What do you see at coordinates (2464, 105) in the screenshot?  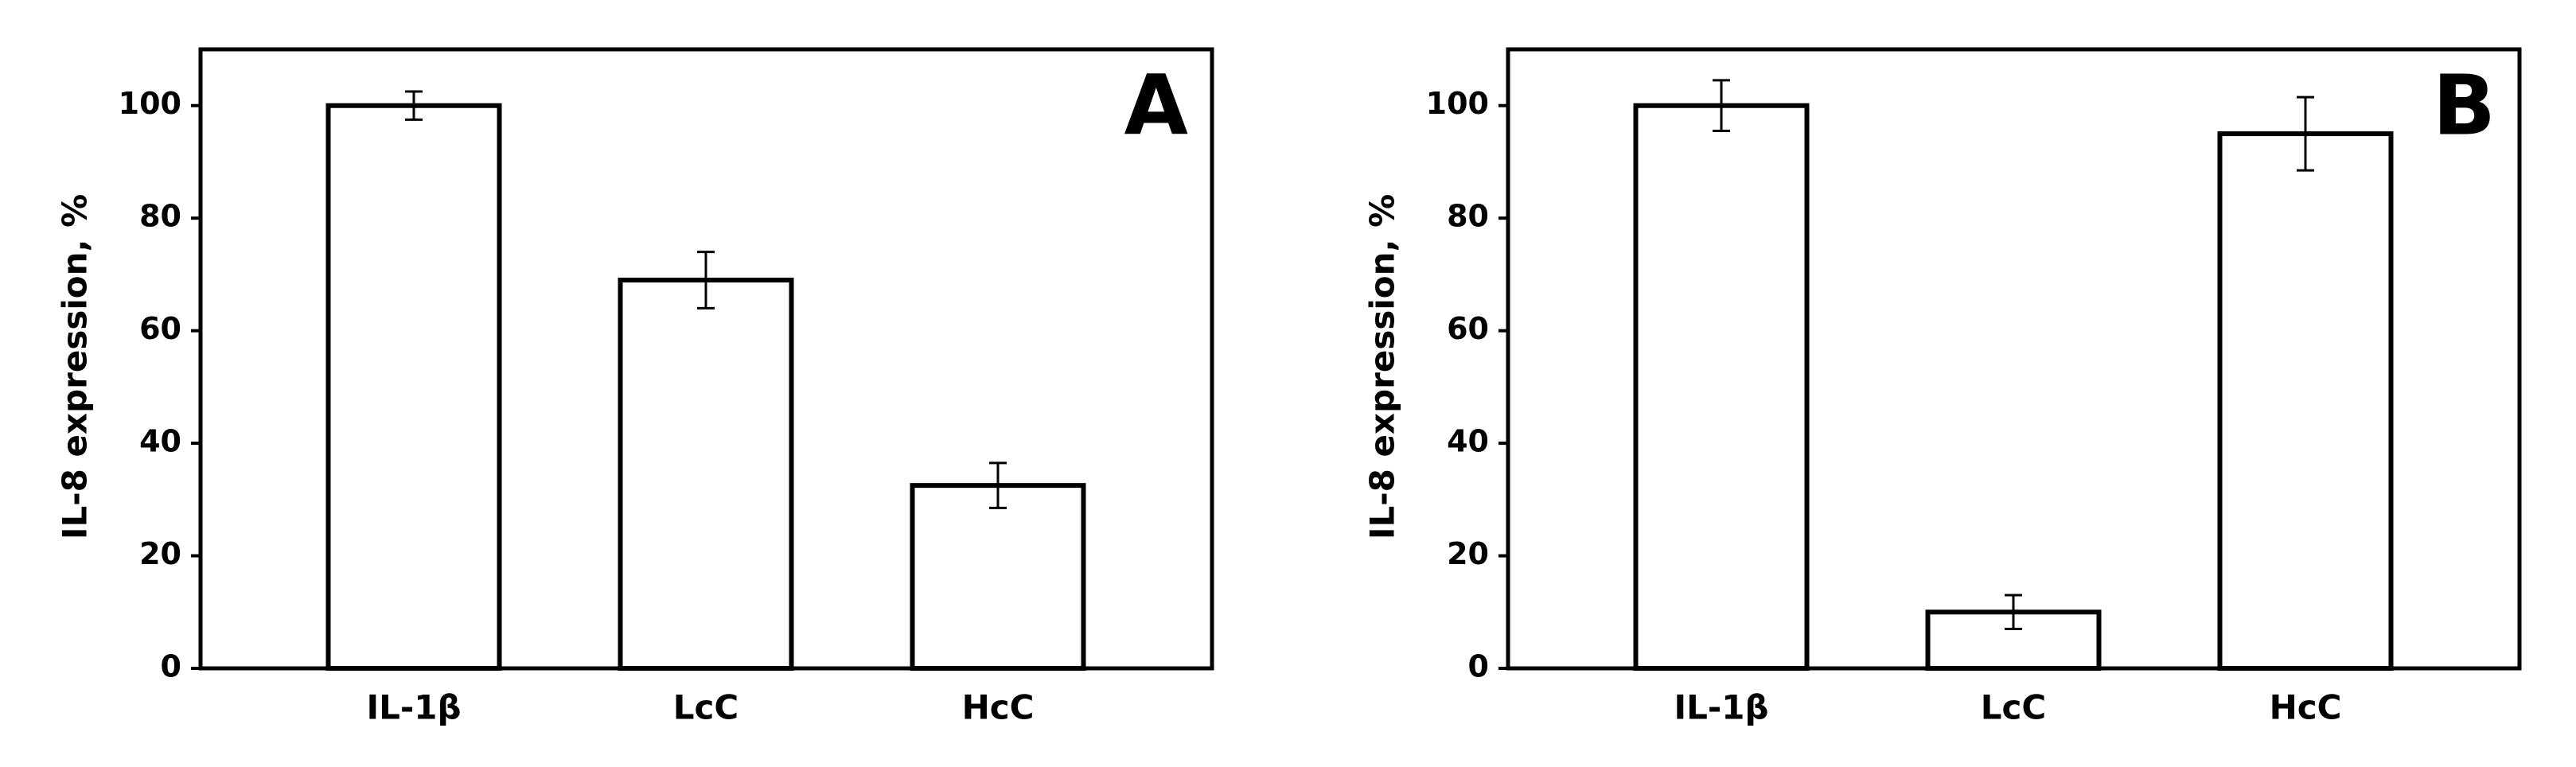 I see `panel-label: B` at bounding box center [2464, 105].